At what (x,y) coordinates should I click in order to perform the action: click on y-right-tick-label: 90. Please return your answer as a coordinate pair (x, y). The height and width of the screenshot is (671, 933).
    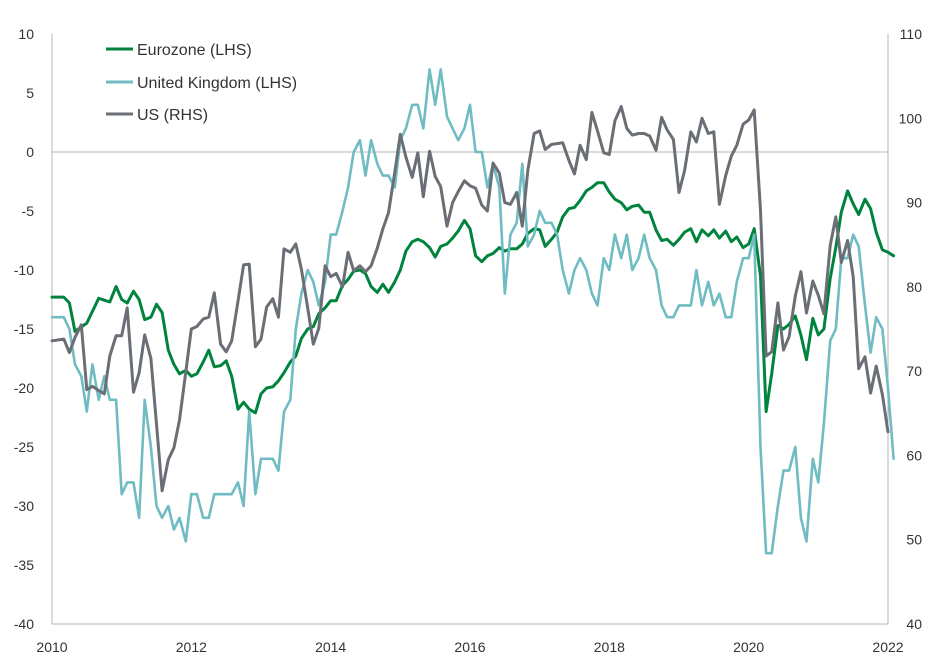
    Looking at the image, I should click on (914, 203).